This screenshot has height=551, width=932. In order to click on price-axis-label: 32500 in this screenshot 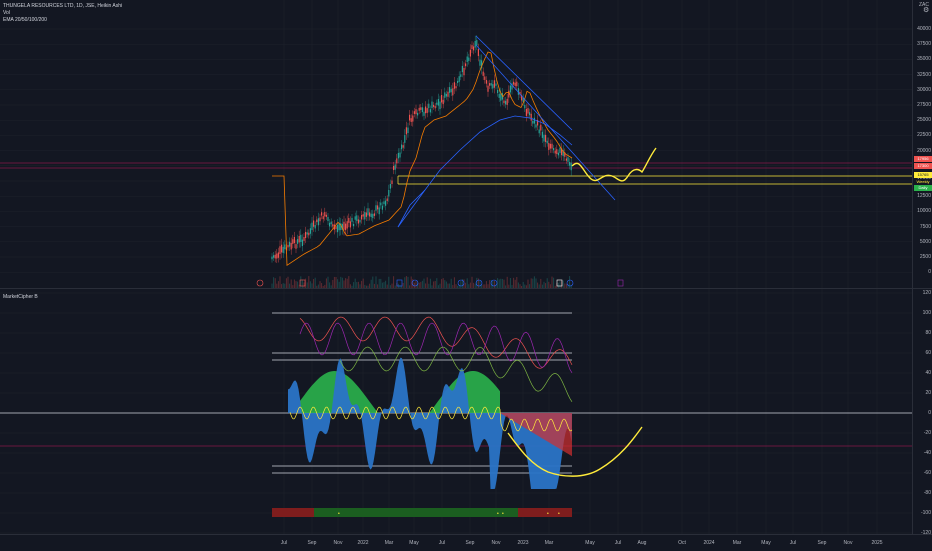, I will do `click(924, 74)`.